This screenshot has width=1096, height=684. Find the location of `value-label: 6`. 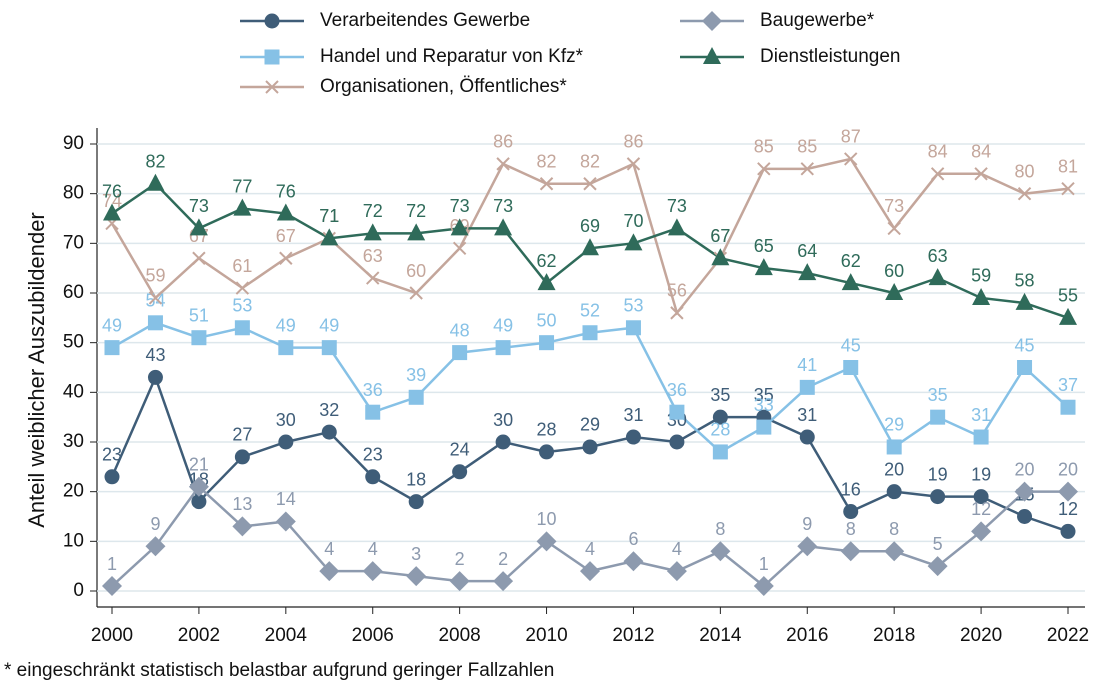

value-label: 6 is located at coordinates (633, 539).